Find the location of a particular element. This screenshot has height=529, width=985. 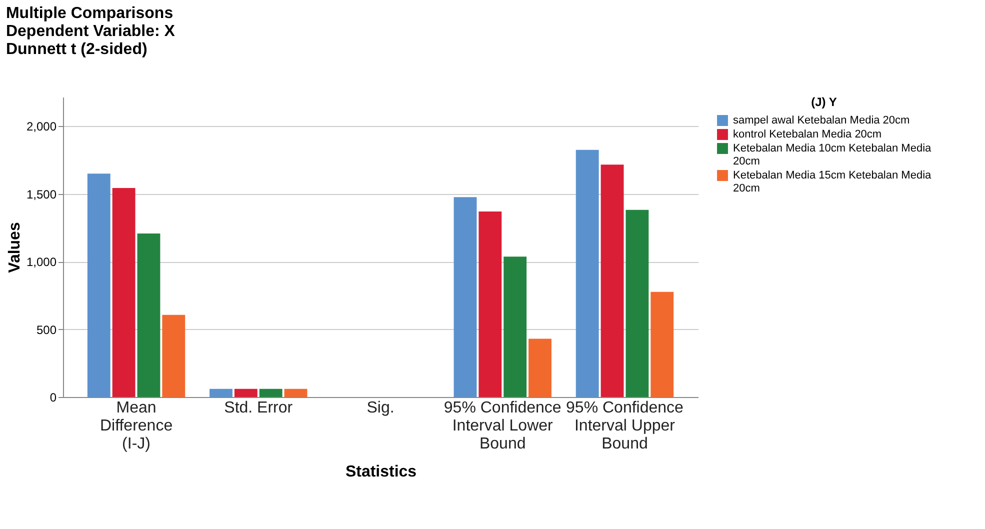

y-tick-label: 1,500 is located at coordinates (41, 194).